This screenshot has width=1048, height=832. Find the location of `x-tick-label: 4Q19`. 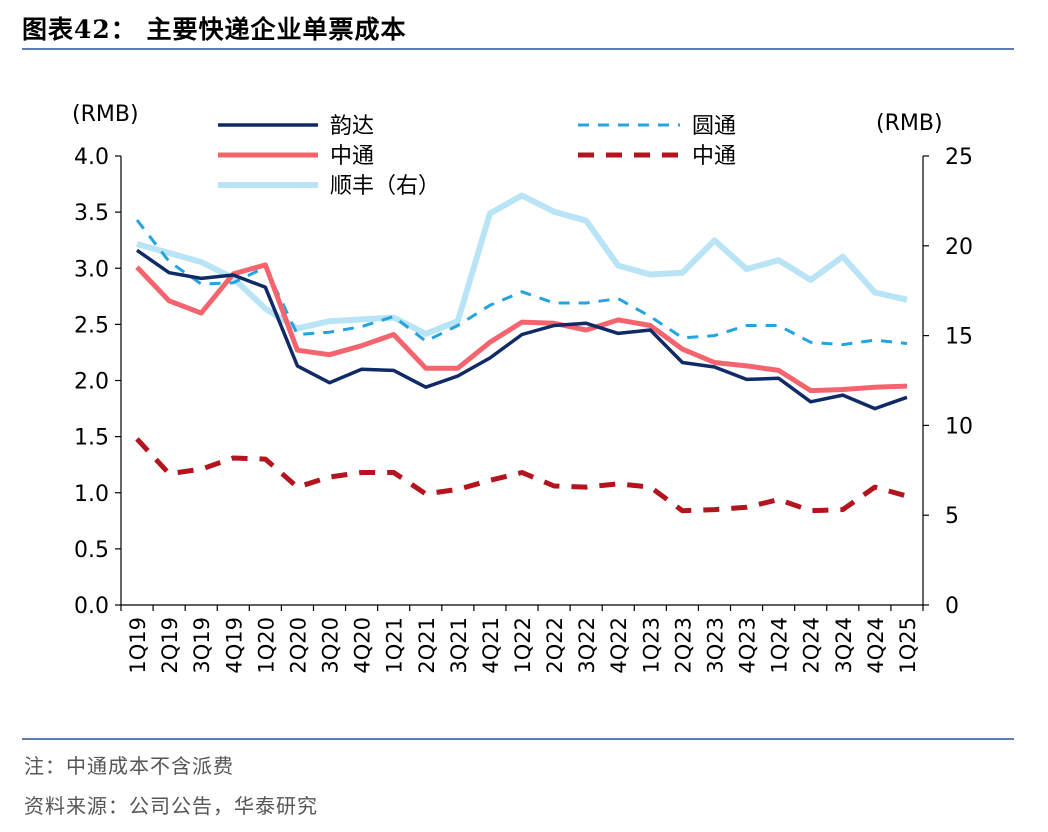

x-tick-label: 4Q19 is located at coordinates (234, 645).